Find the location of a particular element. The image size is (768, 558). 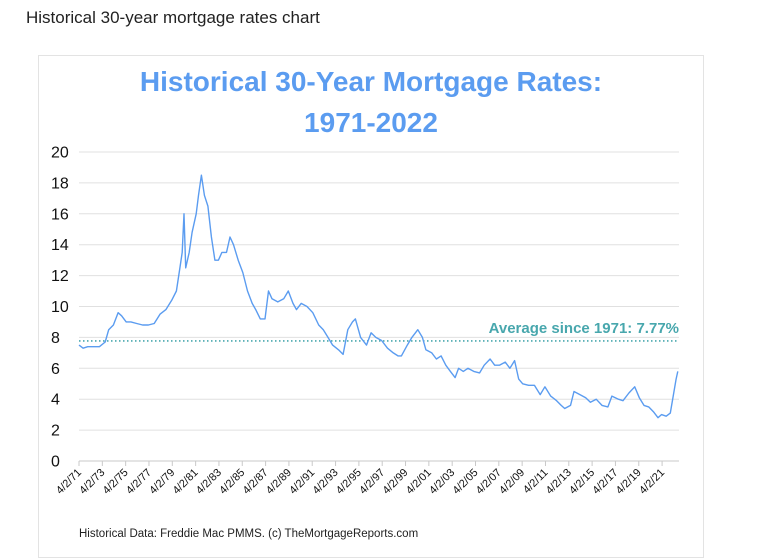

y-tick-label: 14 is located at coordinates (60, 245).